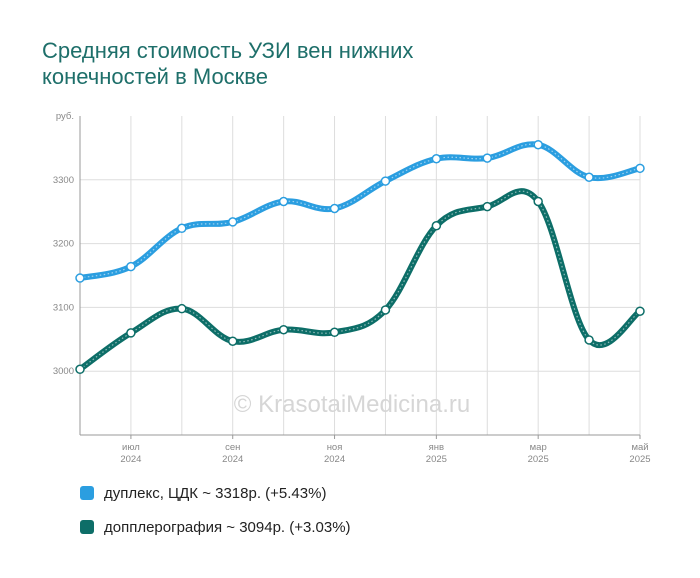 The width and height of the screenshot is (700, 578). What do you see at coordinates (155, 76) in the screenshot?
I see `chart-title-line-2: конечностей в Москве` at bounding box center [155, 76].